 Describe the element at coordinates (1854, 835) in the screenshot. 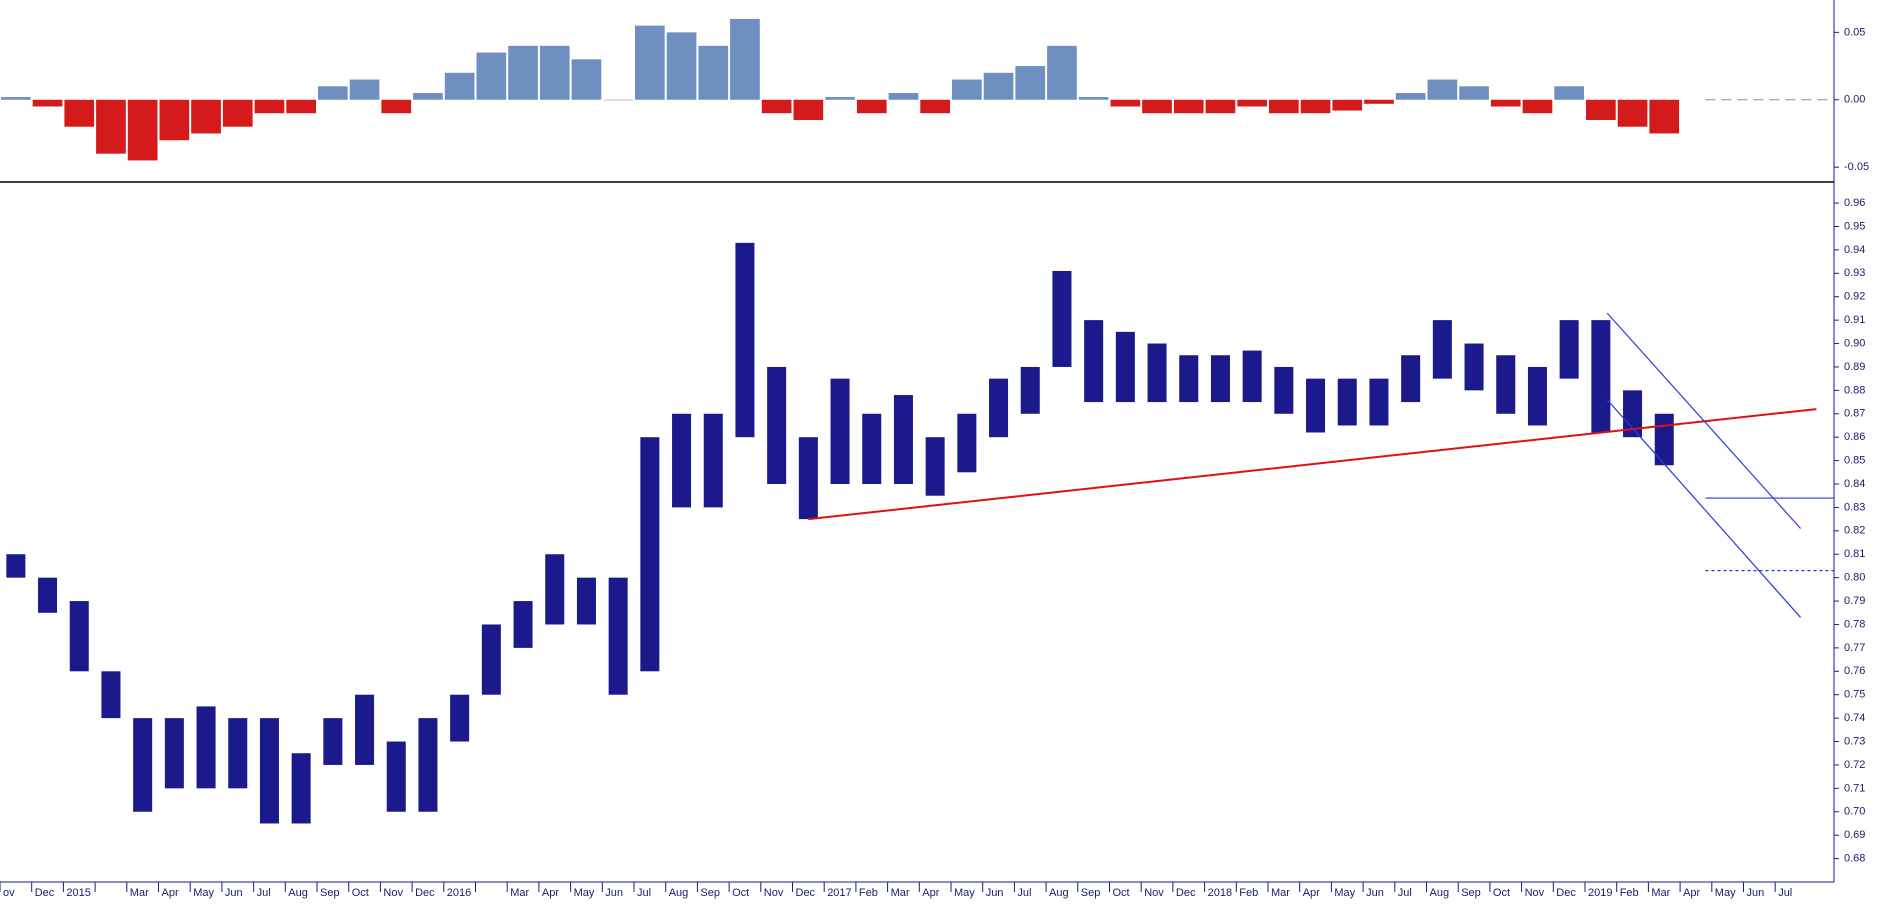

I see `y-tick-label: 0.69` at that location.